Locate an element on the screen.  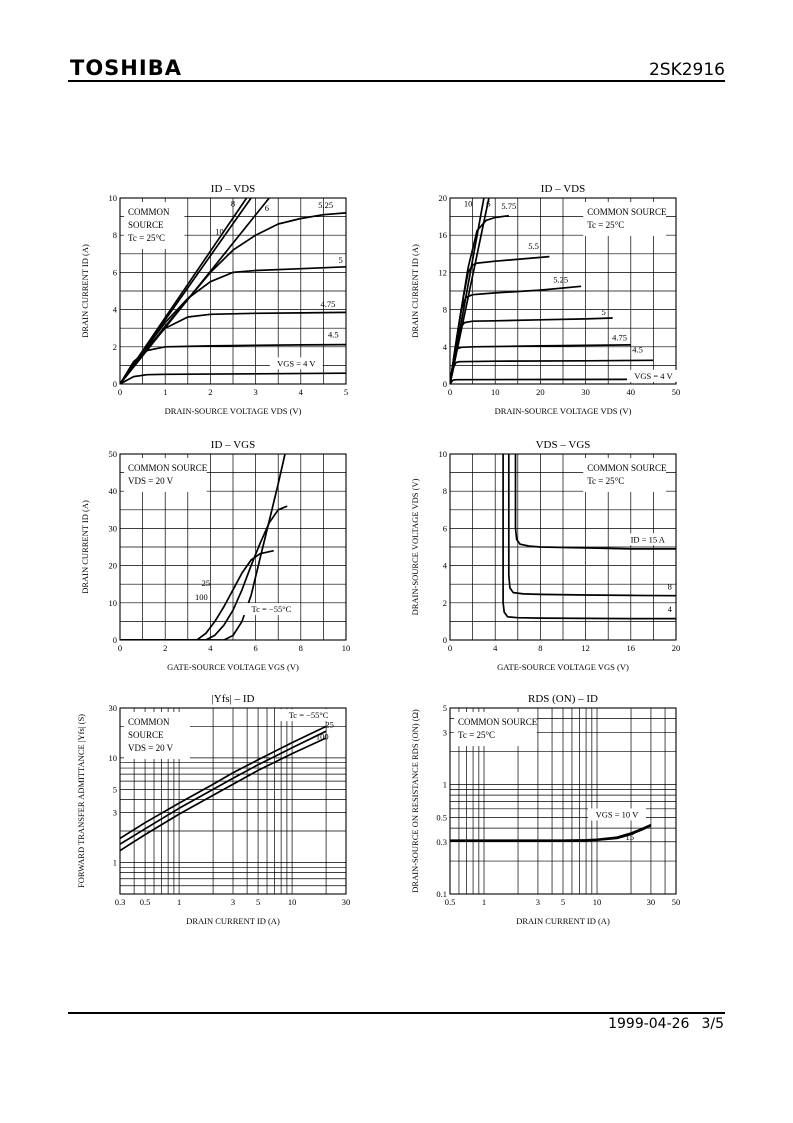
x-axis-label: DRAIN CURRENT ID (A) is located at coordinates (563, 921).